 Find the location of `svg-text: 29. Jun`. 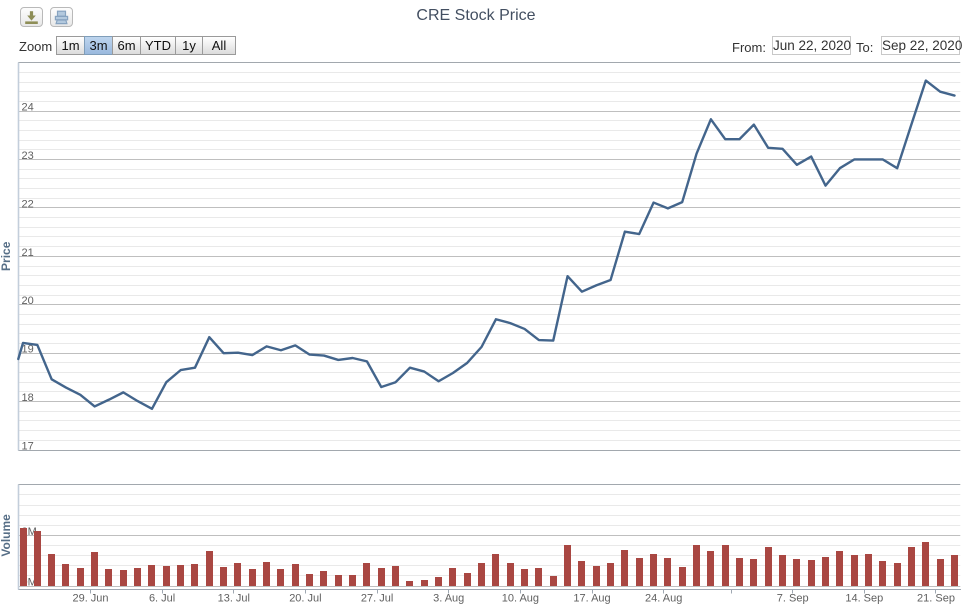

svg-text: 29. Jun is located at coordinates (90, 599).